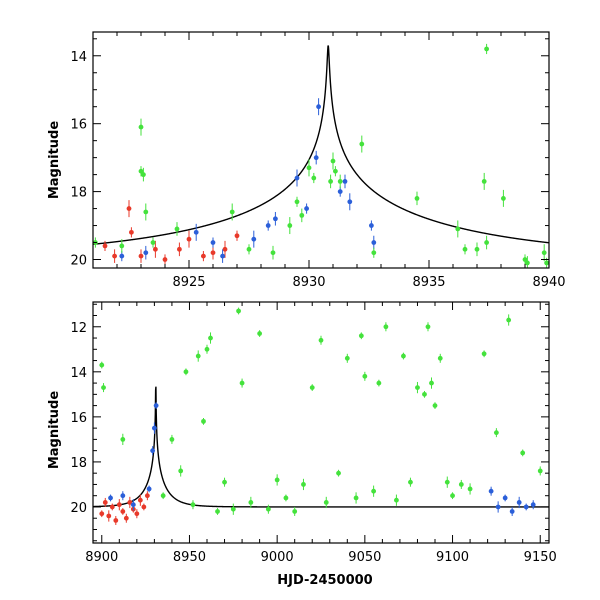 The width and height of the screenshot is (600, 600). Describe the element at coordinates (78, 463) in the screenshot. I see `bottom-y-tick-label: 18` at that location.